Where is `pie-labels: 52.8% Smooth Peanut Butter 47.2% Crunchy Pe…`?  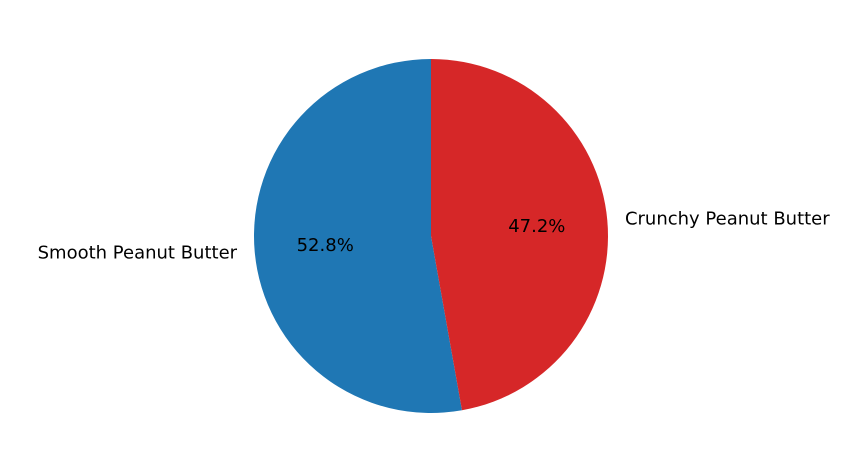 pie-labels: 52.8% Smooth Peanut Butter 47.2% Crunchy Pe… is located at coordinates (434, 235).